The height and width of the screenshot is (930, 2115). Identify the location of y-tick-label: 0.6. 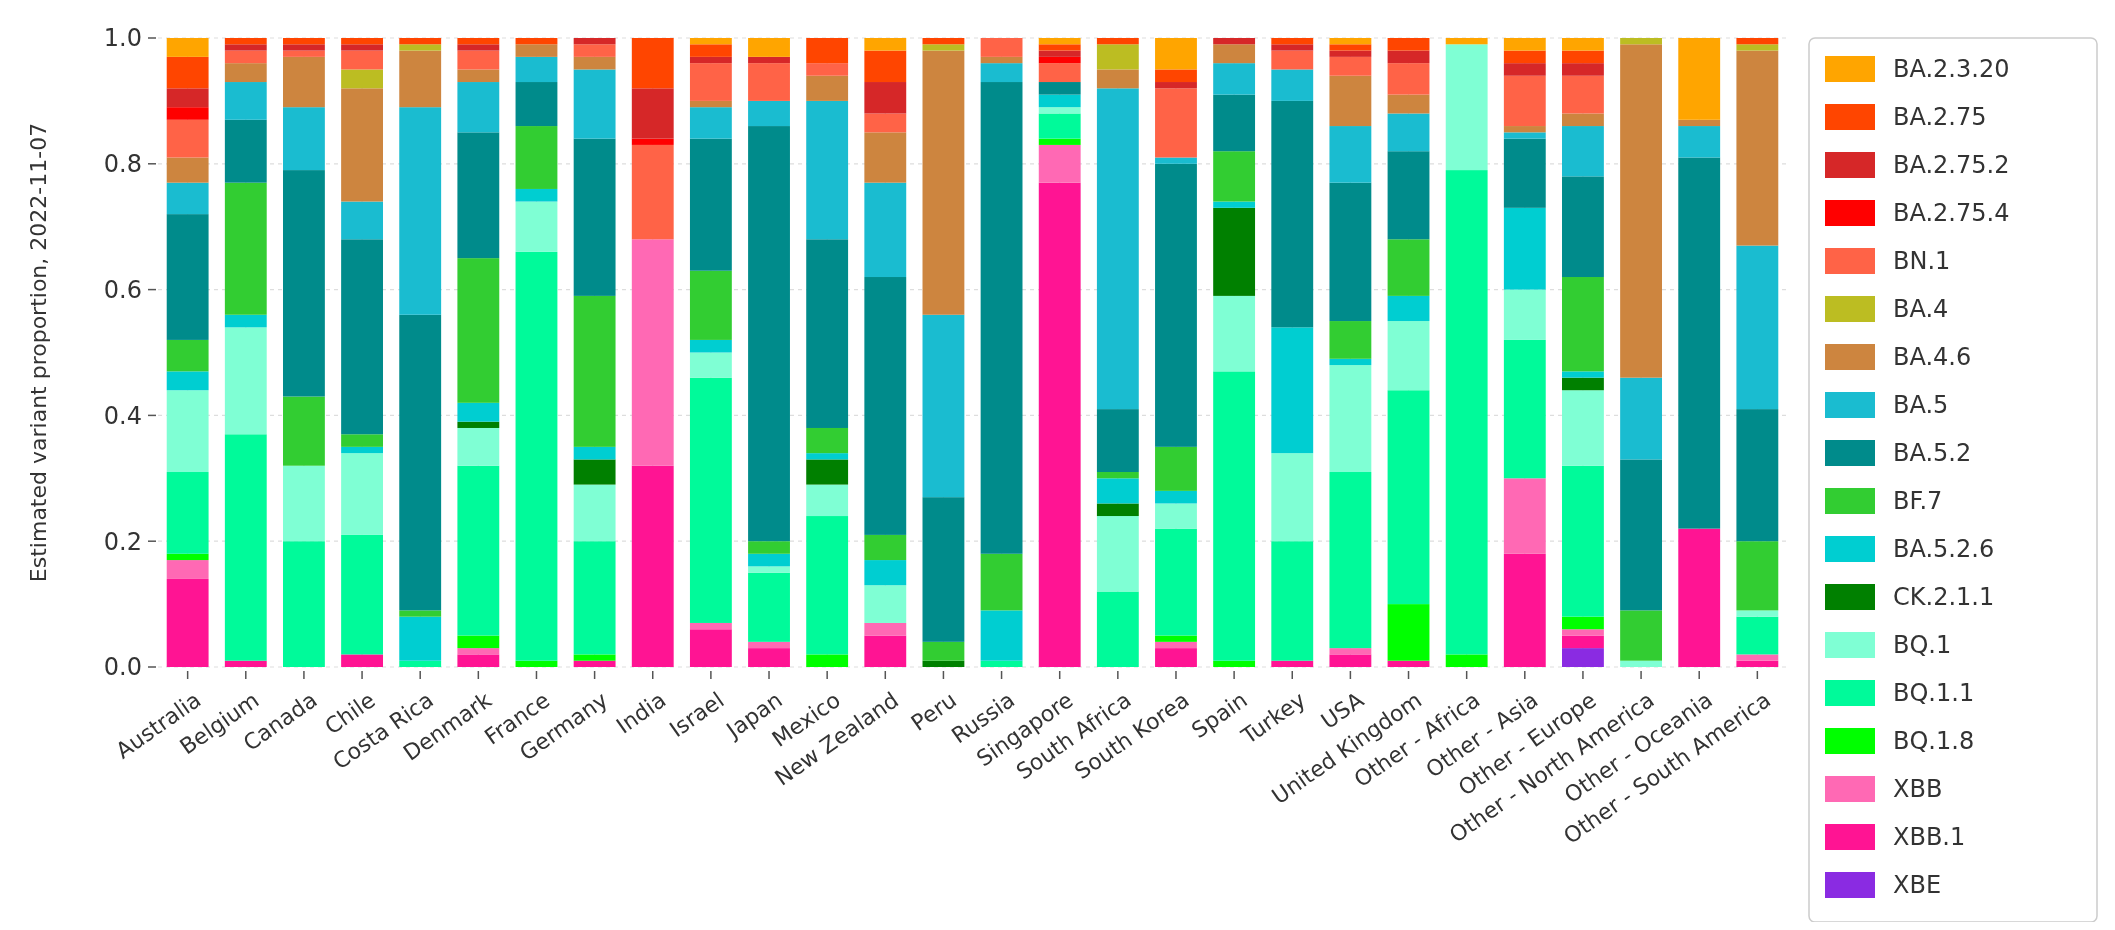
(122, 290).